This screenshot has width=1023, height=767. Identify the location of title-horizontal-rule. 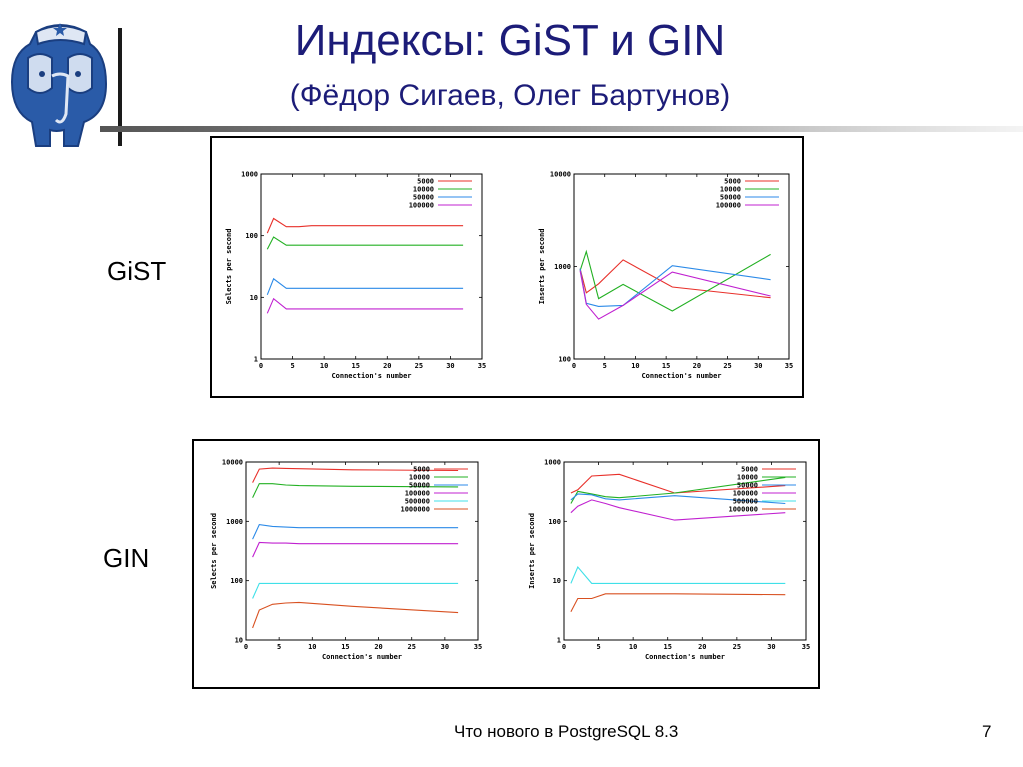
(561, 129).